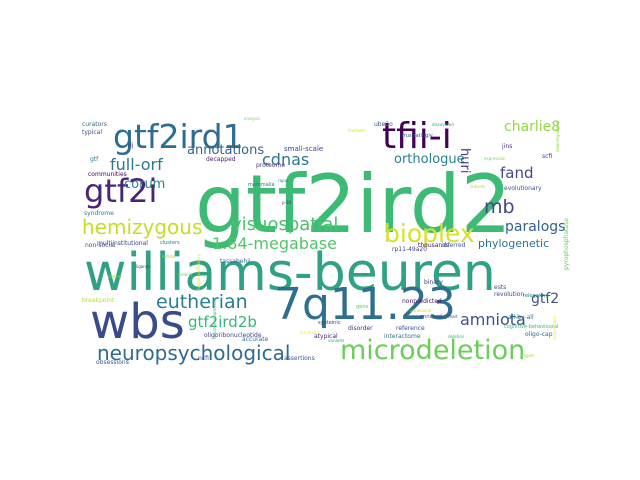  I want to click on word: atypical, so click(326, 336).